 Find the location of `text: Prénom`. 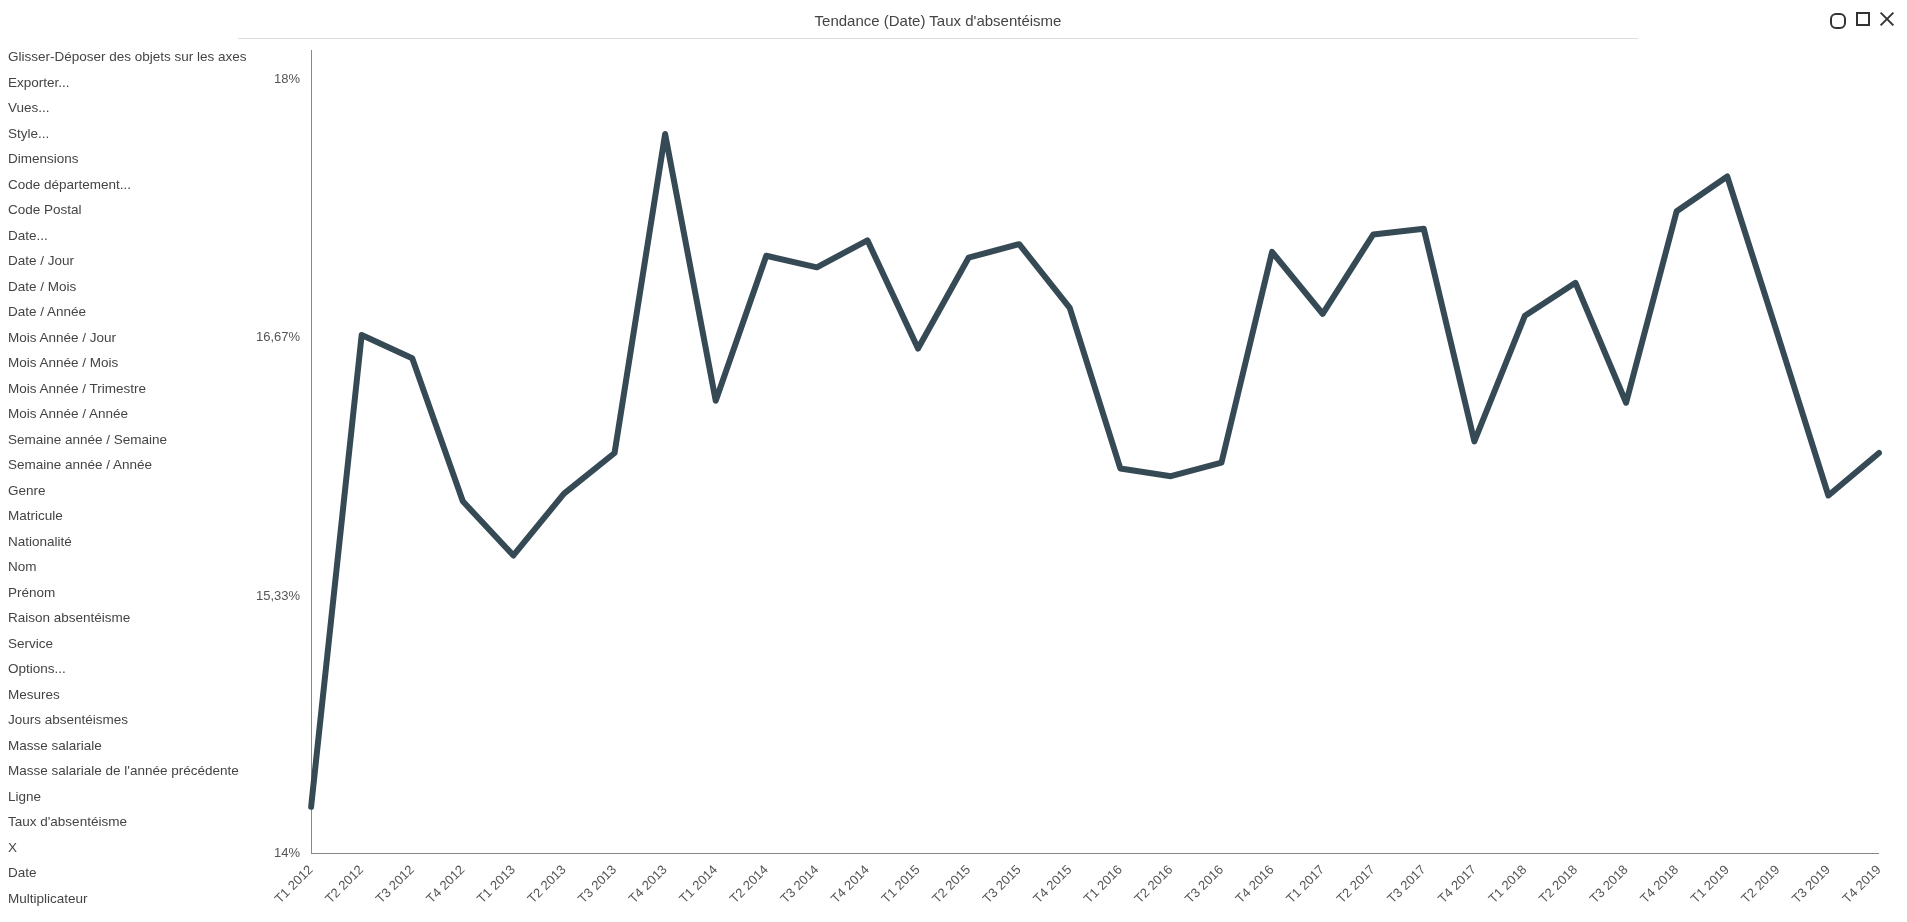

text: Prénom is located at coordinates (32, 592).